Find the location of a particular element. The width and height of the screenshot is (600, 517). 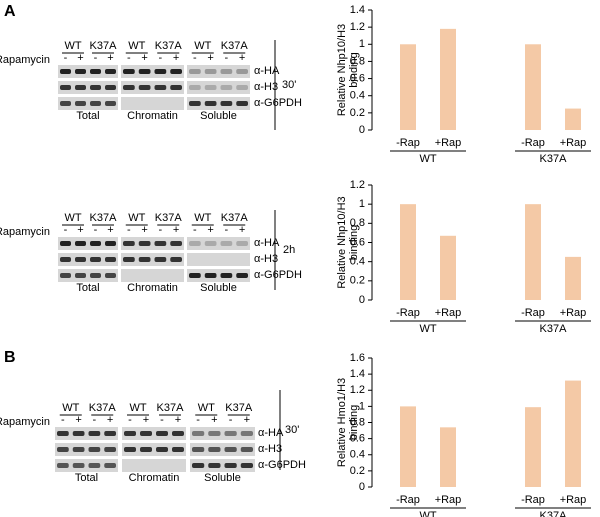

y-tick-label: 1 is located at coordinates (362, 406).